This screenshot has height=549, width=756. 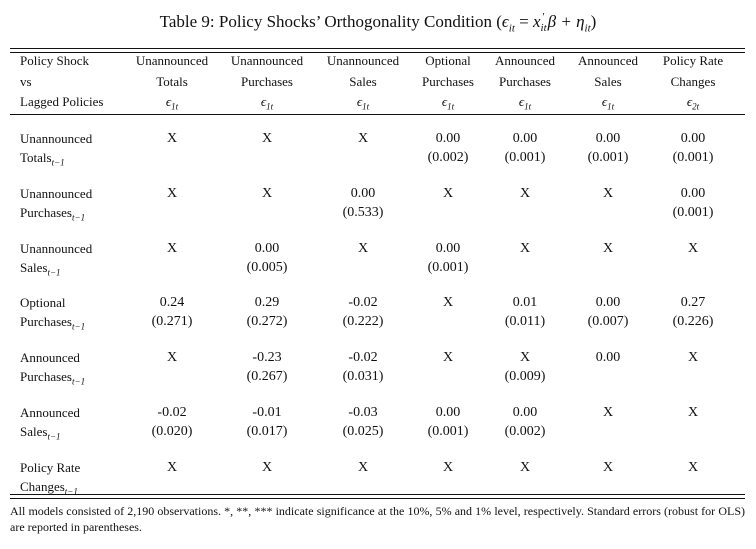 What do you see at coordinates (267, 322) in the screenshot?
I see `standard-error: (0.272)` at bounding box center [267, 322].